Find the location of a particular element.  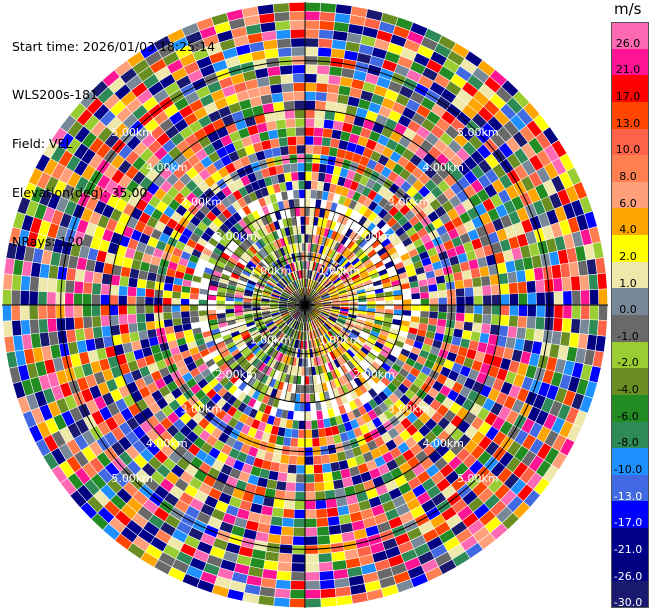

colorbar-tick-label: 1.0 is located at coordinates (628, 283).